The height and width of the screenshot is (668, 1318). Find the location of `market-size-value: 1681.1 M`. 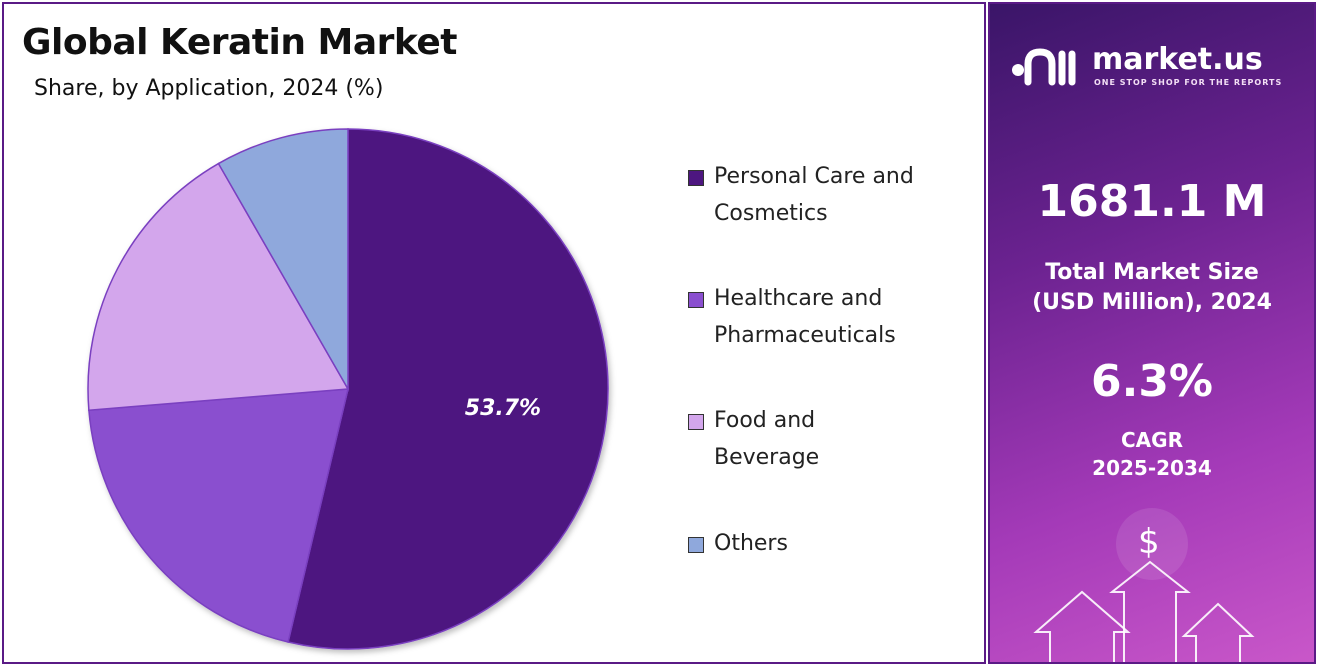

market-size-value: 1681.1 M is located at coordinates (1152, 201).